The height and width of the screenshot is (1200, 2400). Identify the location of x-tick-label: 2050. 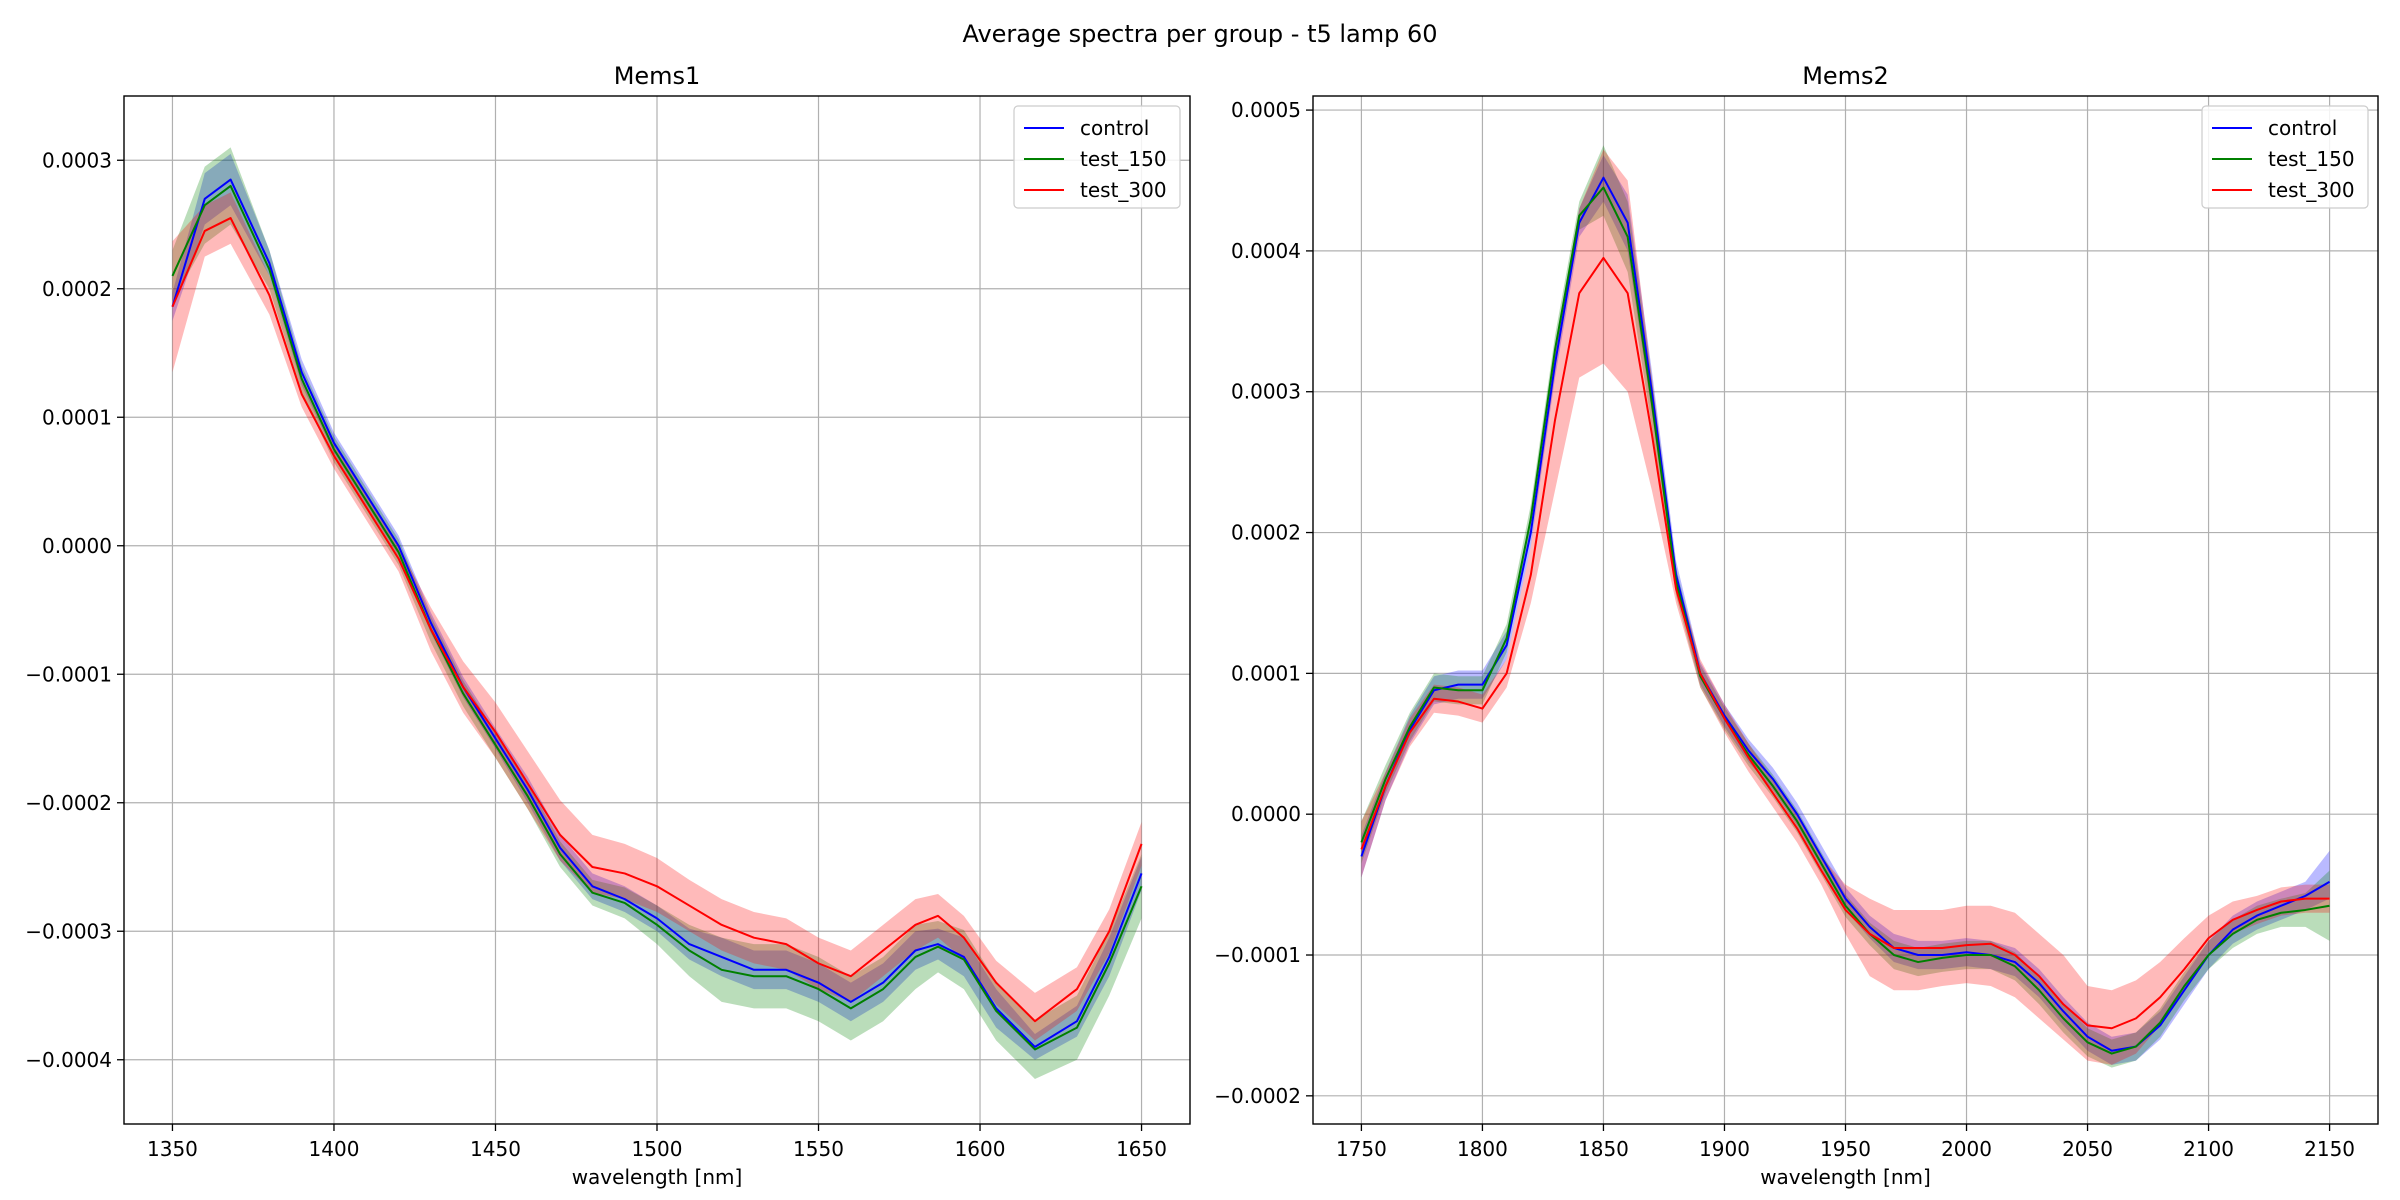
(2087, 1149).